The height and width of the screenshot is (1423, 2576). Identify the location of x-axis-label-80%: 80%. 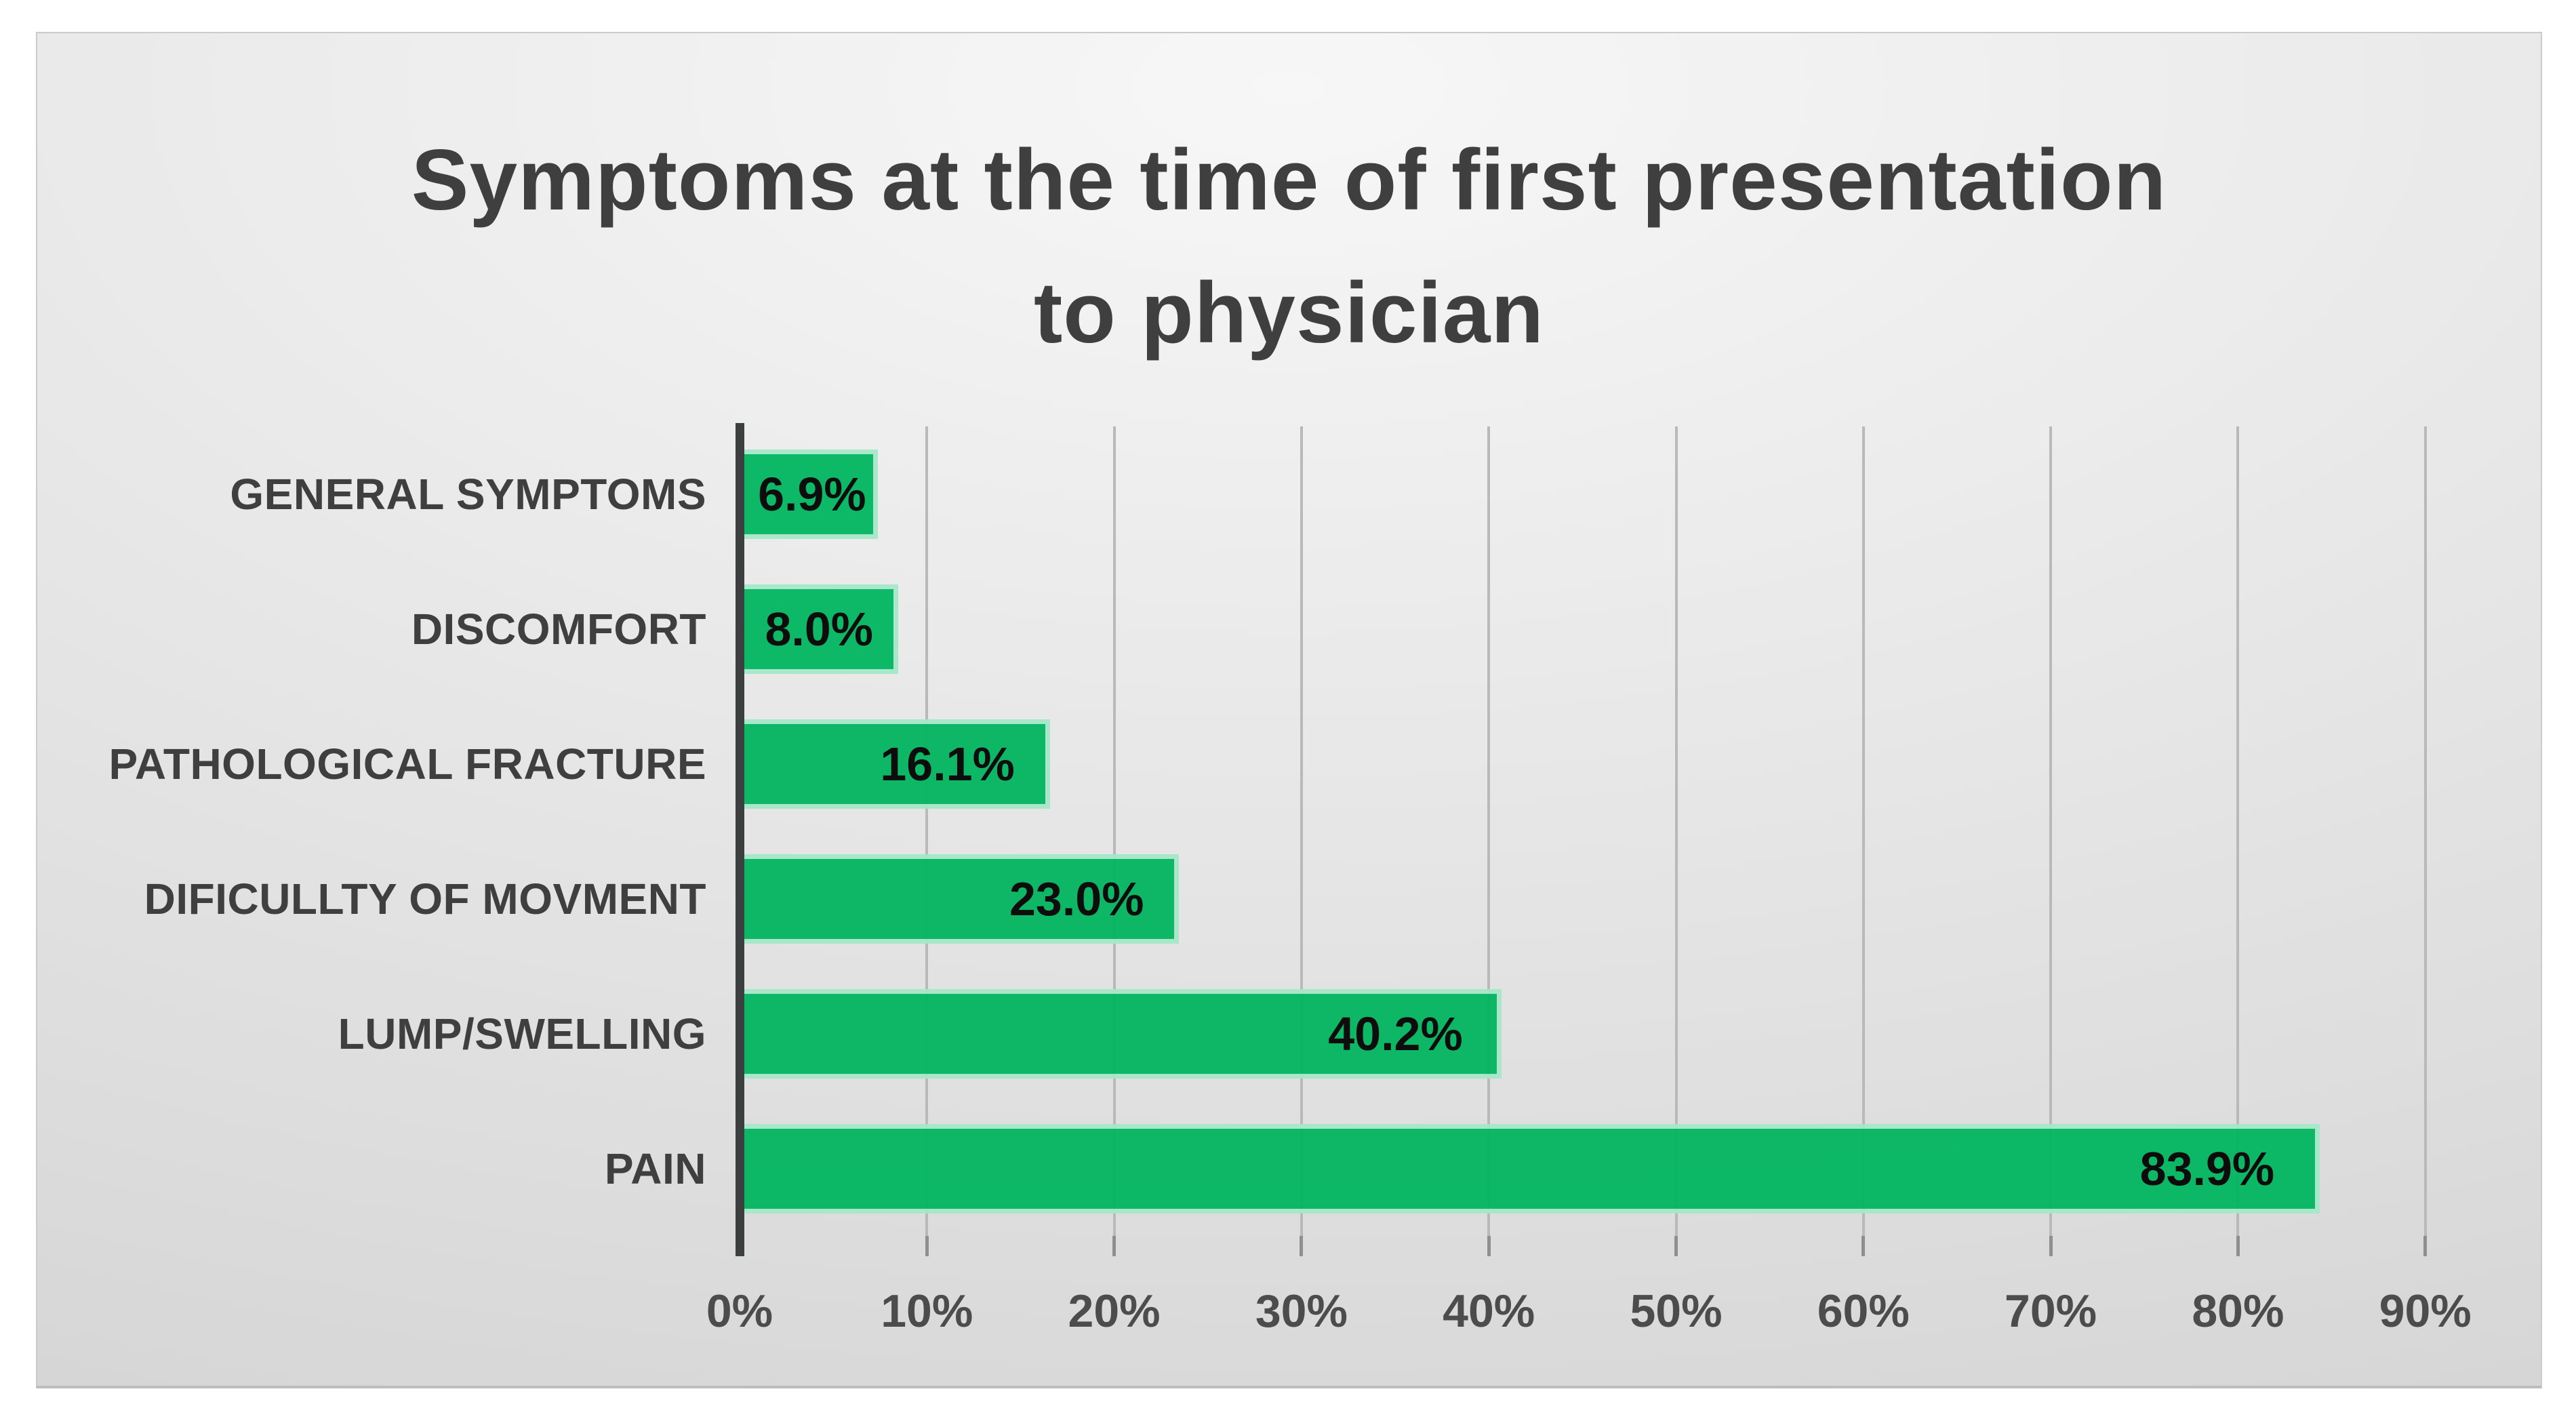
(2238, 1311).